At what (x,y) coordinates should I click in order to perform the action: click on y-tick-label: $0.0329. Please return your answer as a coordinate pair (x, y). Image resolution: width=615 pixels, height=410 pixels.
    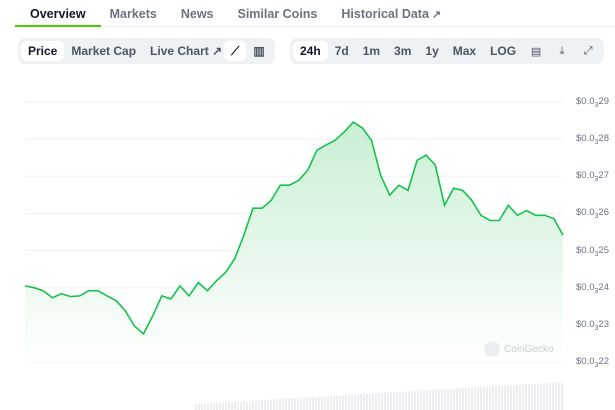
    Looking at the image, I should click on (592, 102).